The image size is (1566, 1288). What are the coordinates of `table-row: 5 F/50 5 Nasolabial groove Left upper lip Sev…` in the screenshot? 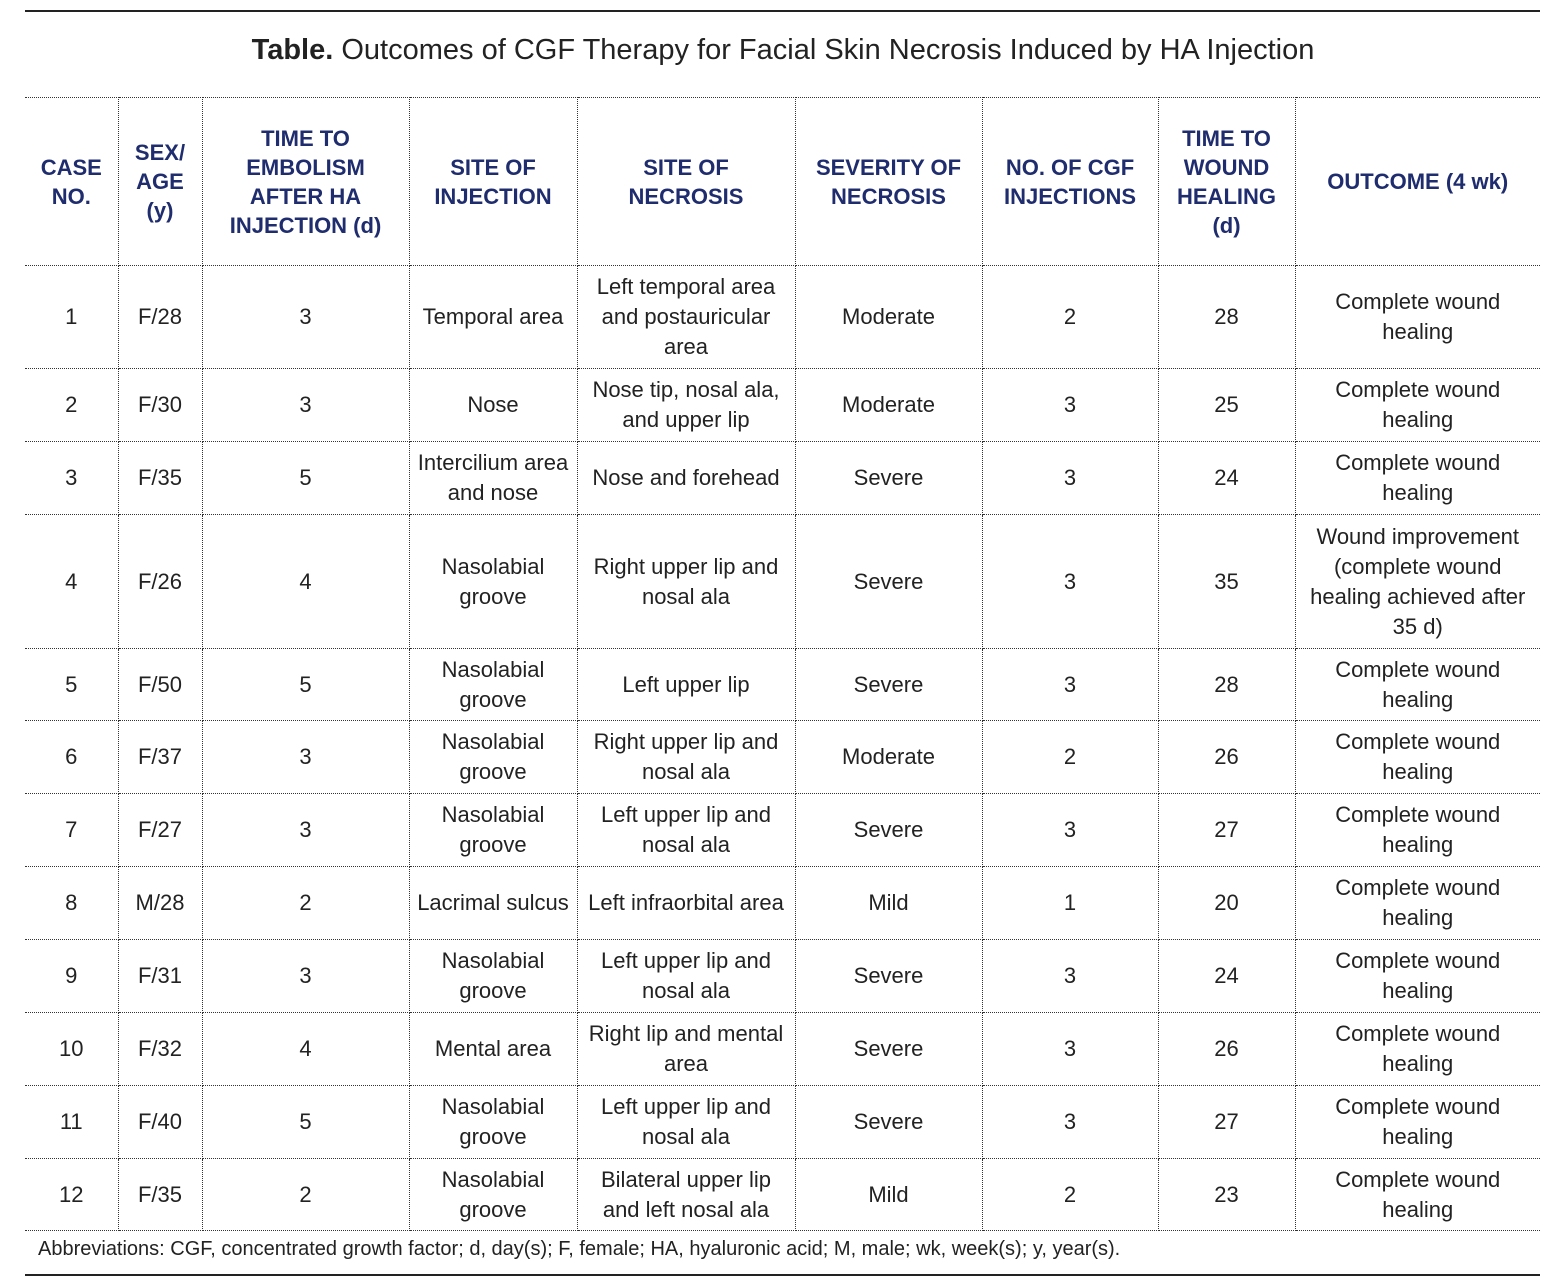 It's located at (782, 684).